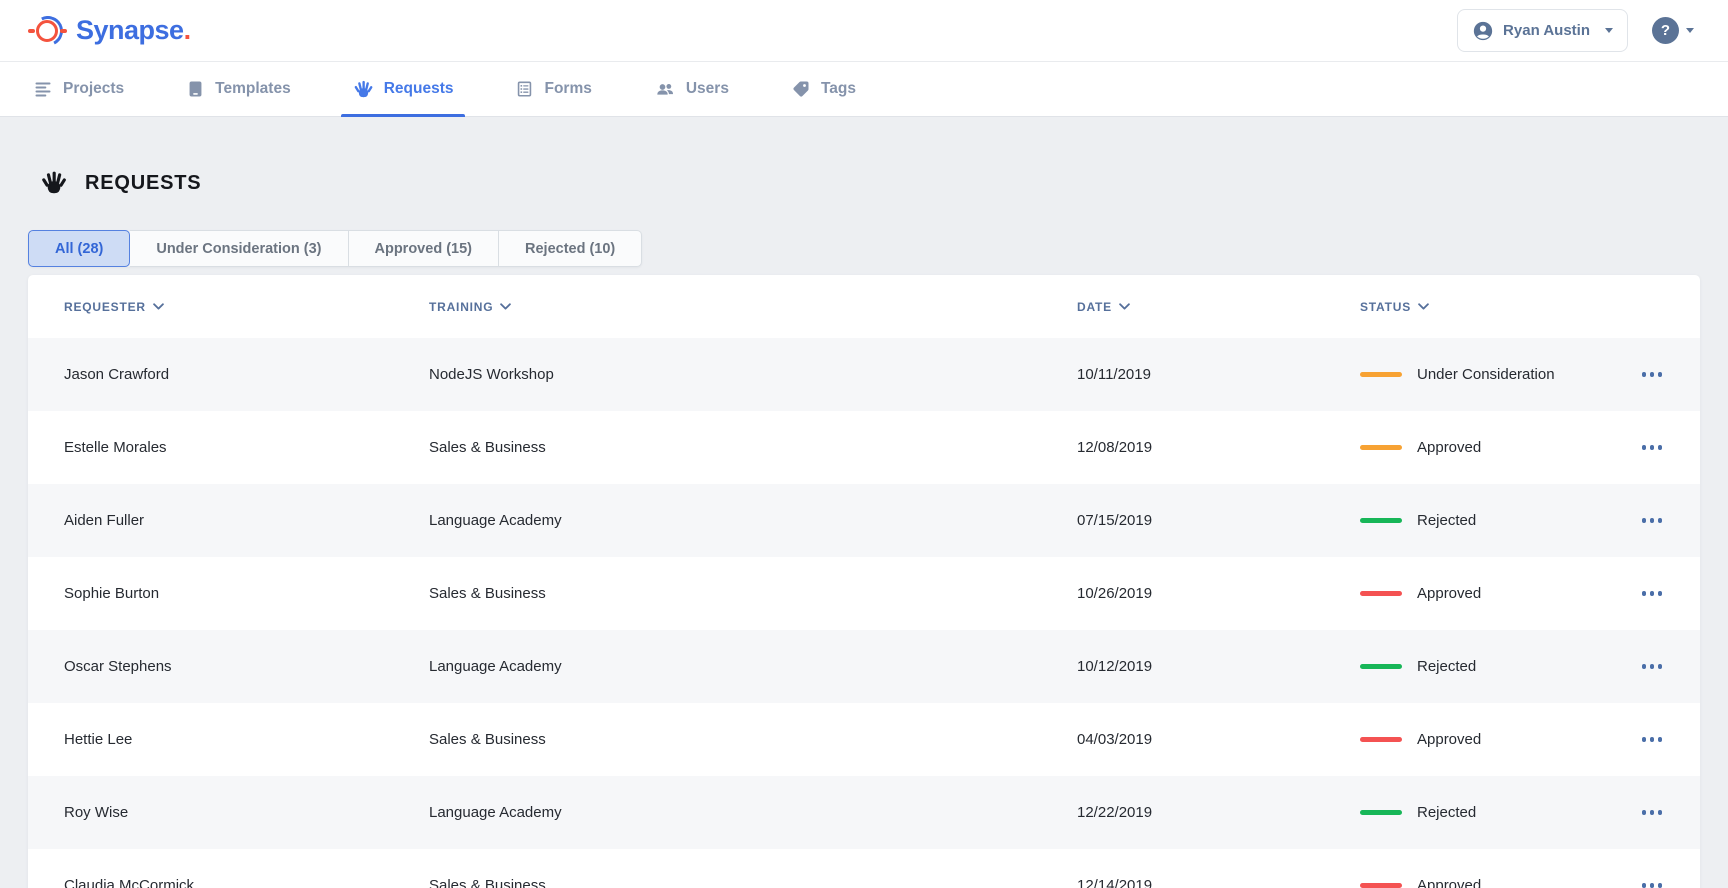 Image resolution: width=1728 pixels, height=888 pixels. I want to click on nav-item-requests: Requests, so click(403, 89).